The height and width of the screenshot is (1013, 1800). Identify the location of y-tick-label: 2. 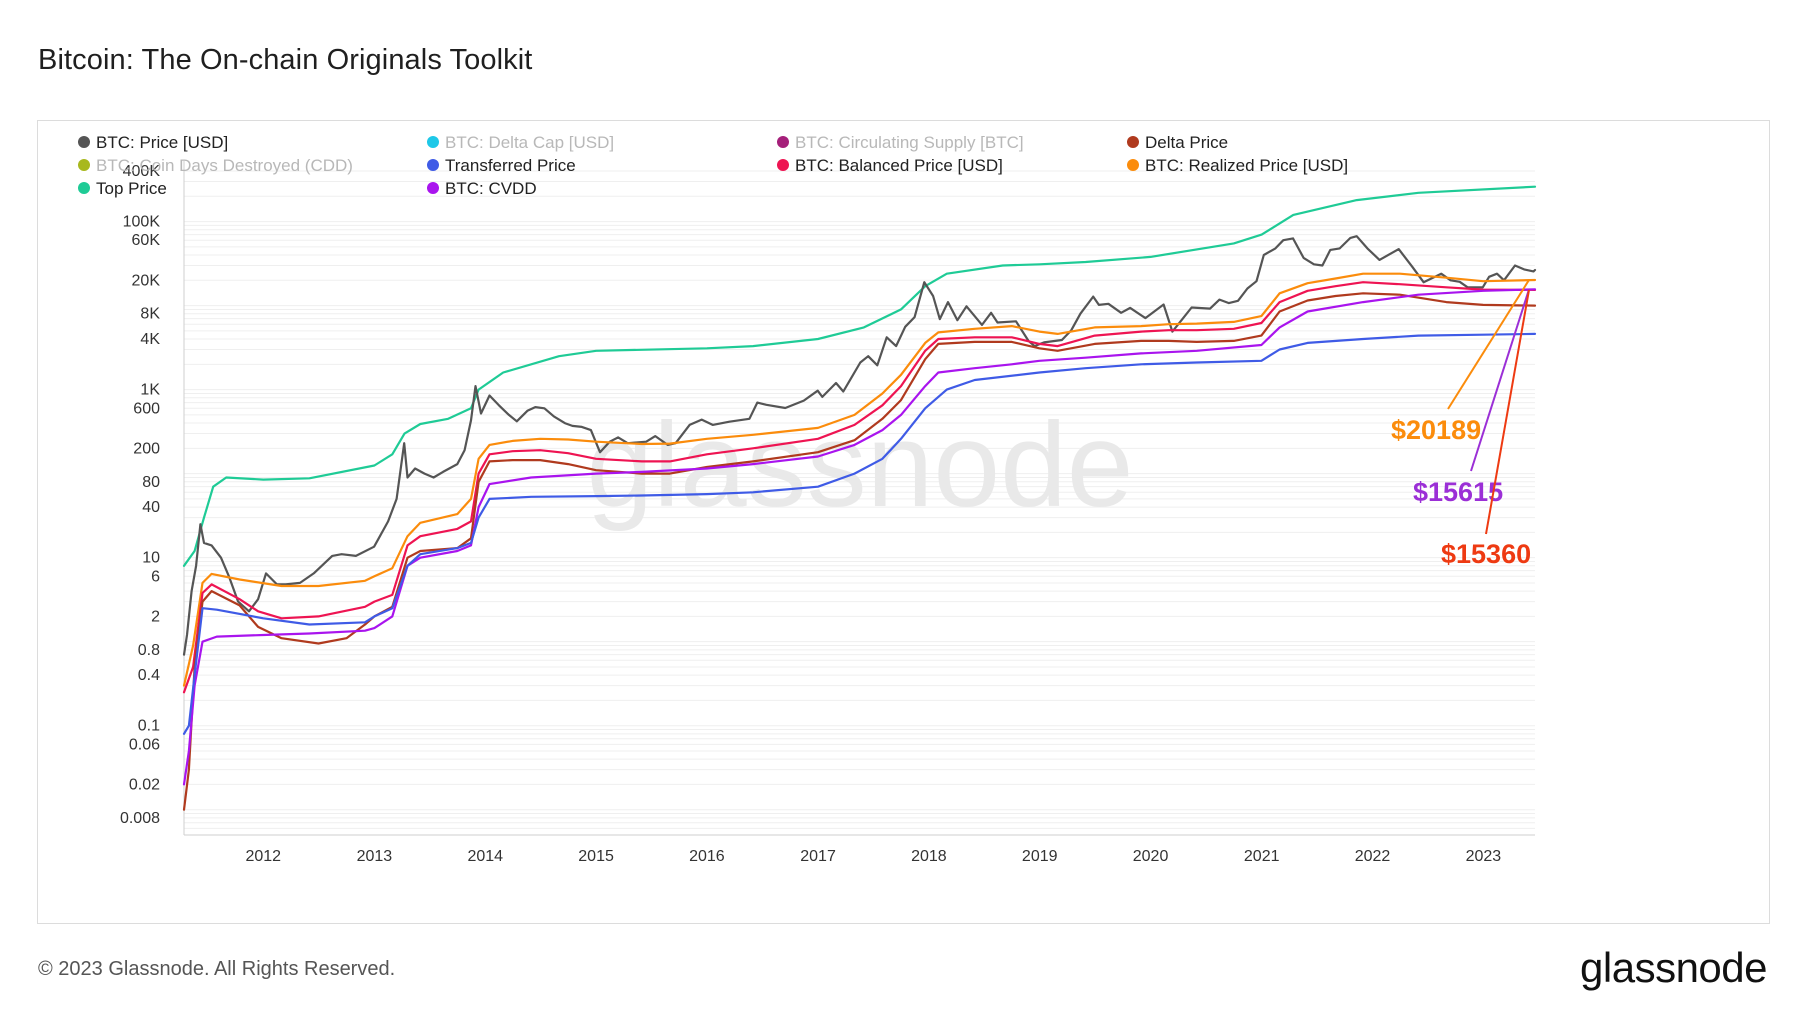
(155, 616).